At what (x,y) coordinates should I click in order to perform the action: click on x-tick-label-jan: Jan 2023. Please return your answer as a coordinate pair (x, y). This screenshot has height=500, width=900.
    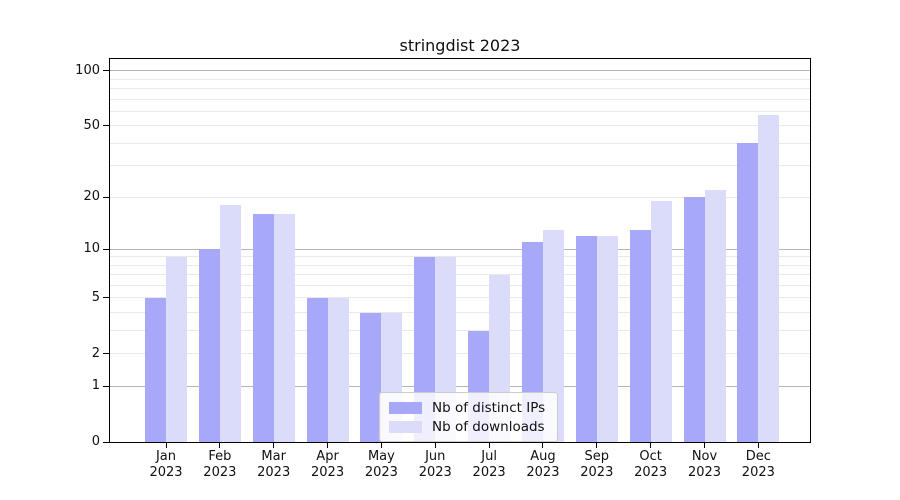
    Looking at the image, I should click on (166, 464).